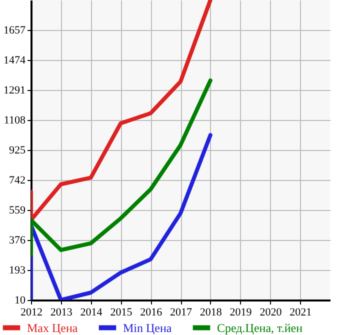 Image resolution: width=345 pixels, height=335 pixels. Describe the element at coordinates (271, 312) in the screenshot. I see `x-tick-label: 2020` at that location.